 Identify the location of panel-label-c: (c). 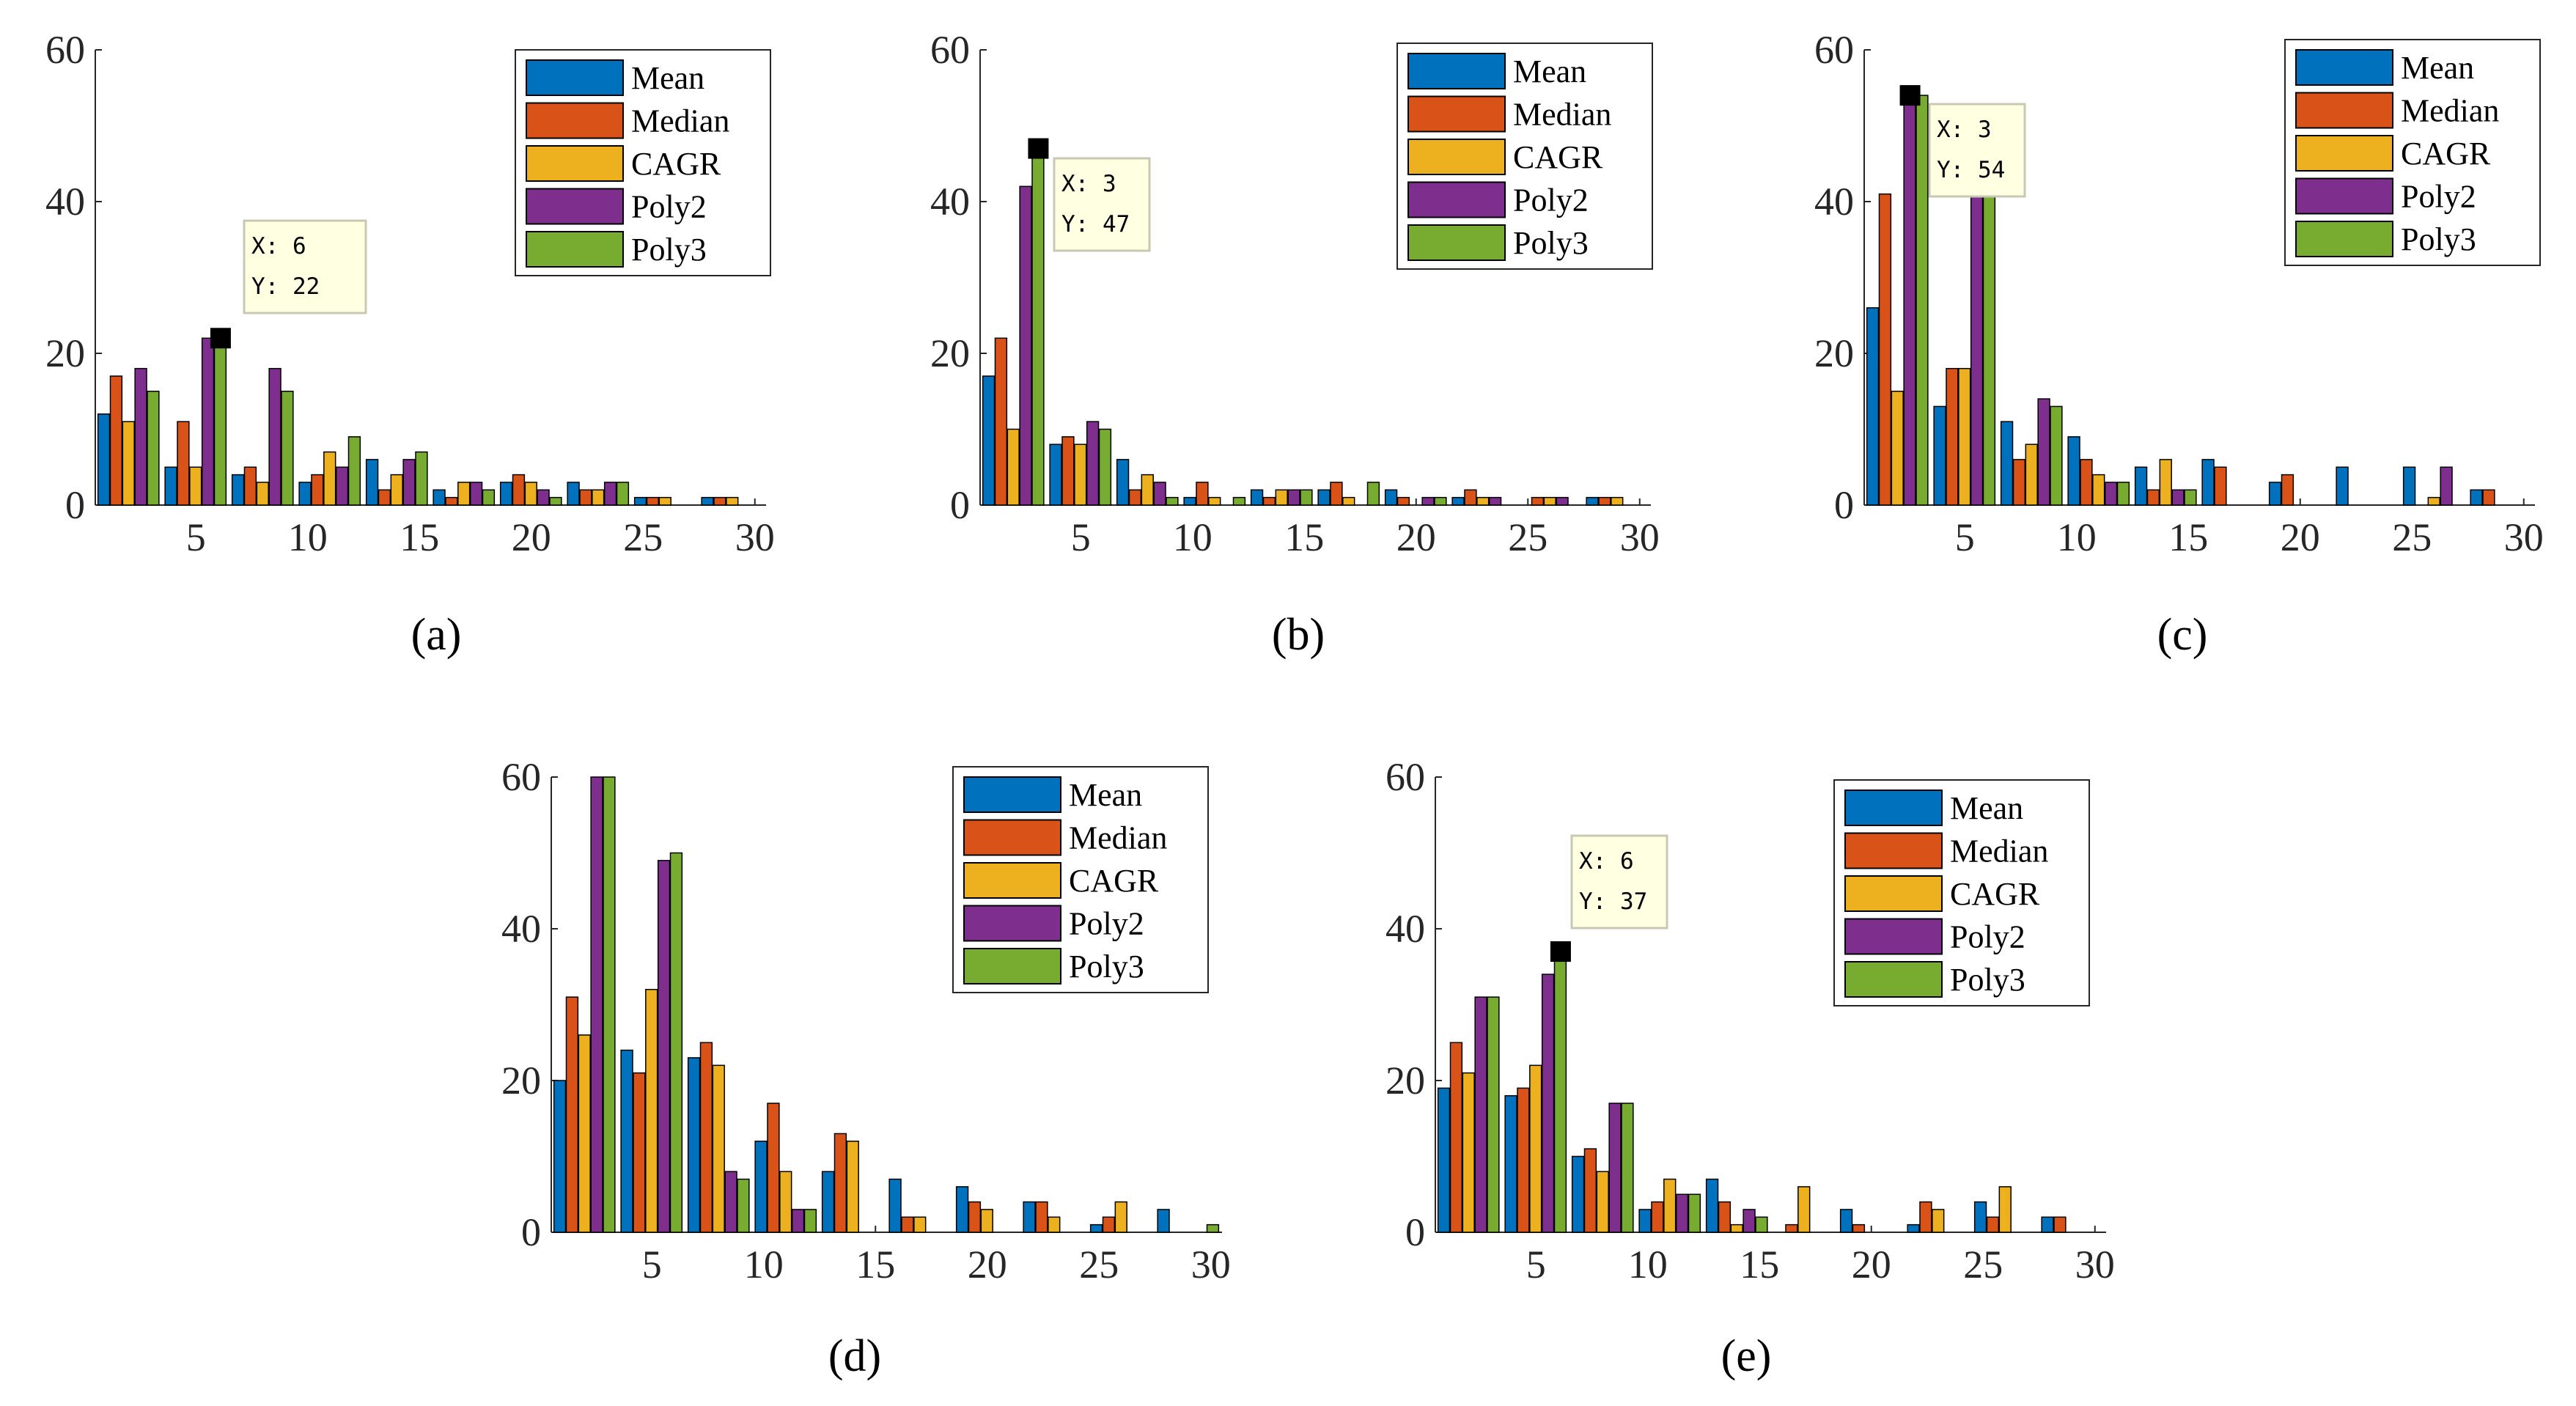
(2182, 635).